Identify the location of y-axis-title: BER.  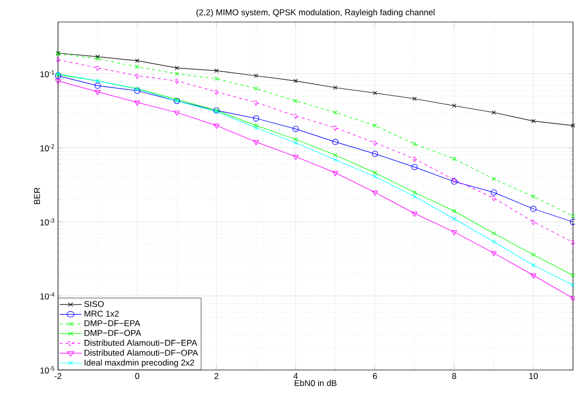
(37, 196).